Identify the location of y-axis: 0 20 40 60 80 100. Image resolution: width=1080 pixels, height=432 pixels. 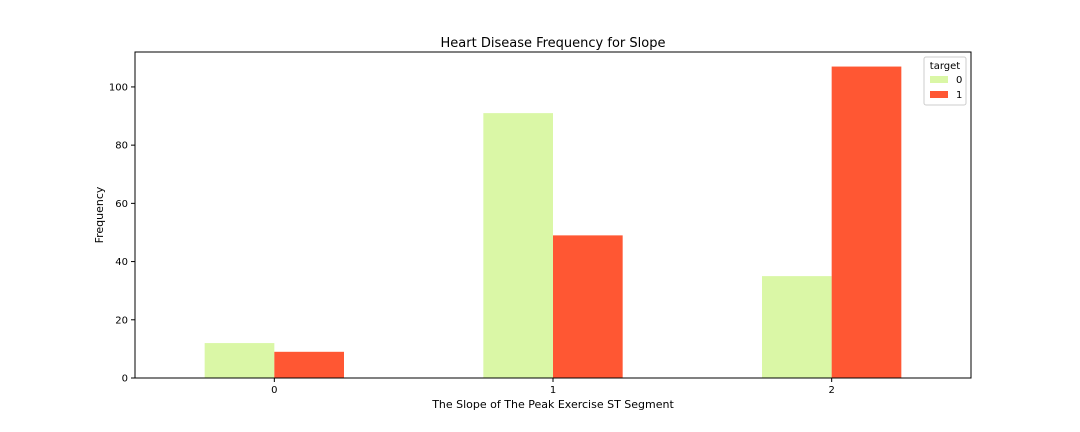
(122, 233).